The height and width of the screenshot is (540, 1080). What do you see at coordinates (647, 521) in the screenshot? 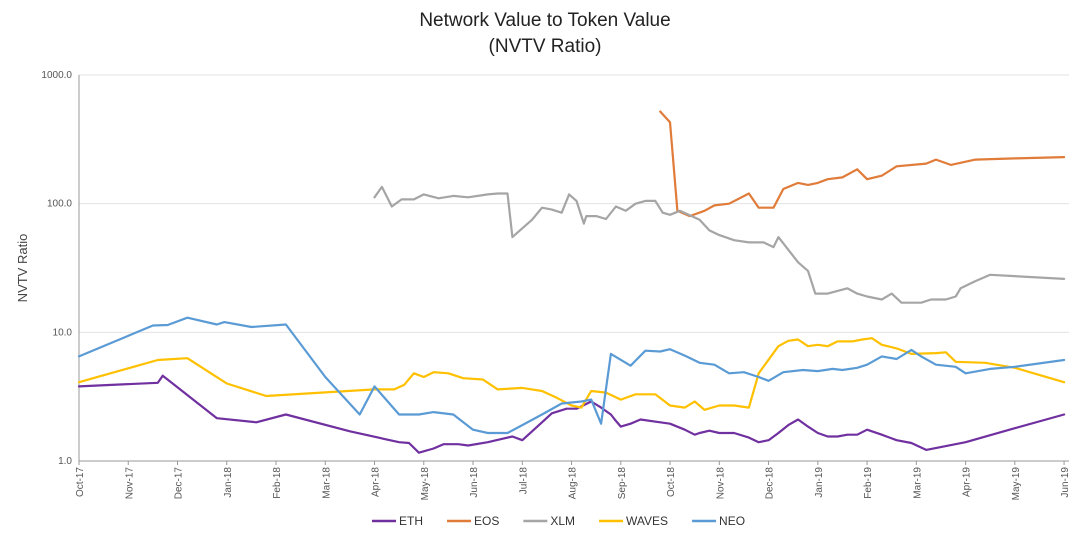
I see `legend-label-waves: WAVES` at bounding box center [647, 521].